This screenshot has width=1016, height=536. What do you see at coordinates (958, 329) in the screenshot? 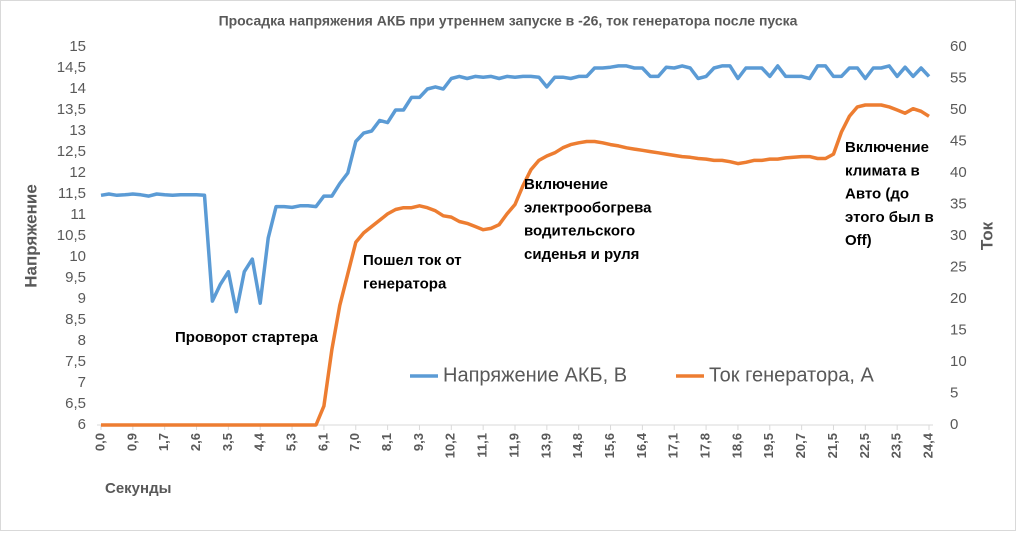
I see `y2-tick-label: 15` at bounding box center [958, 329].